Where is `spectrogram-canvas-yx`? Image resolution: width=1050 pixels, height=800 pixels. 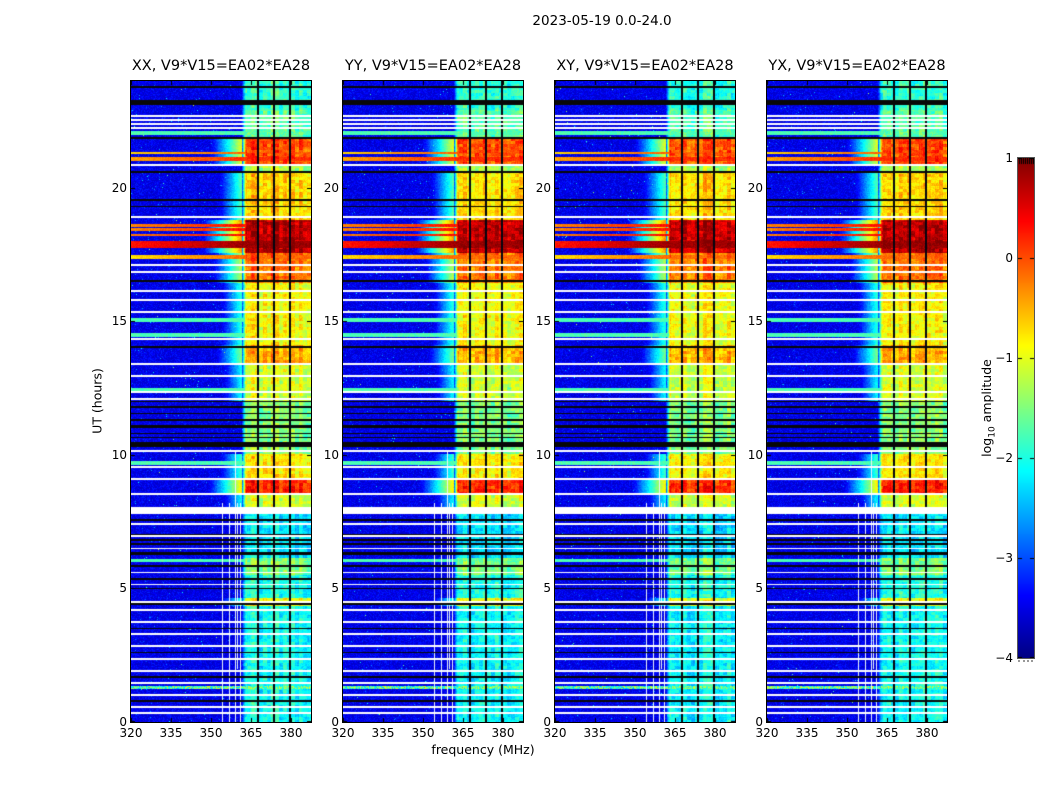 spectrogram-canvas-yx is located at coordinates (857, 401).